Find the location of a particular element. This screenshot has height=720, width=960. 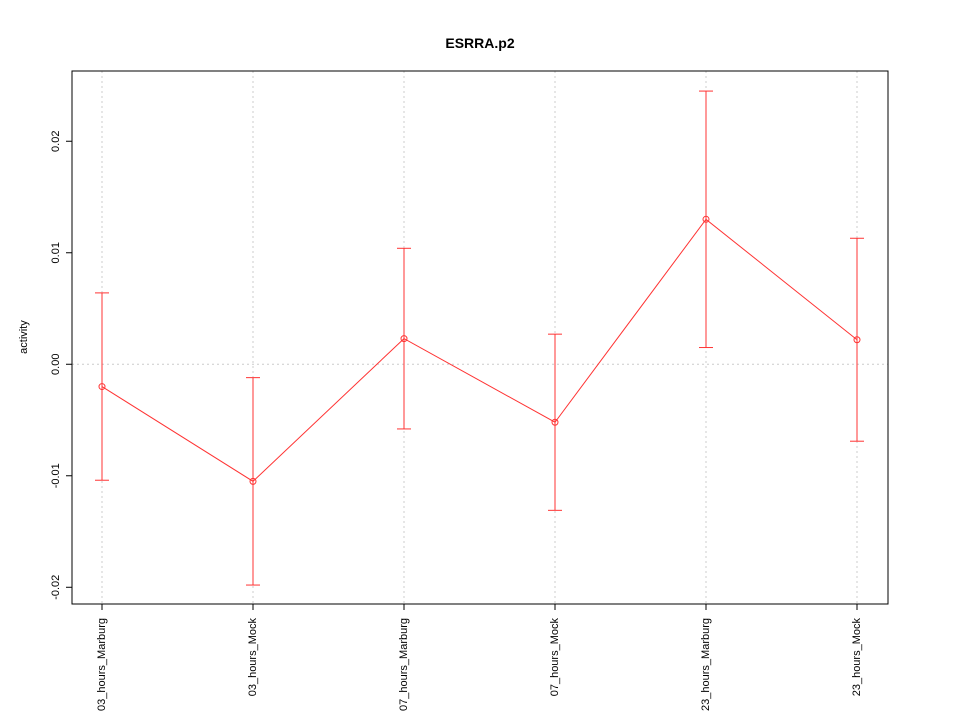

x-tick-label: 23_hours_Marburg is located at coordinates (706, 664).